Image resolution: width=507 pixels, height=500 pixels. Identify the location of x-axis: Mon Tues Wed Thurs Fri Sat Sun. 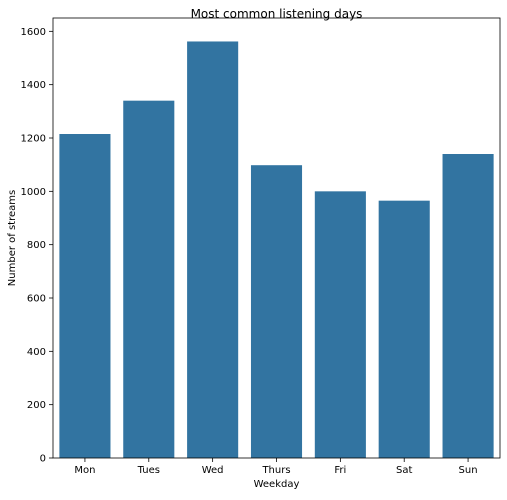
(276, 467).